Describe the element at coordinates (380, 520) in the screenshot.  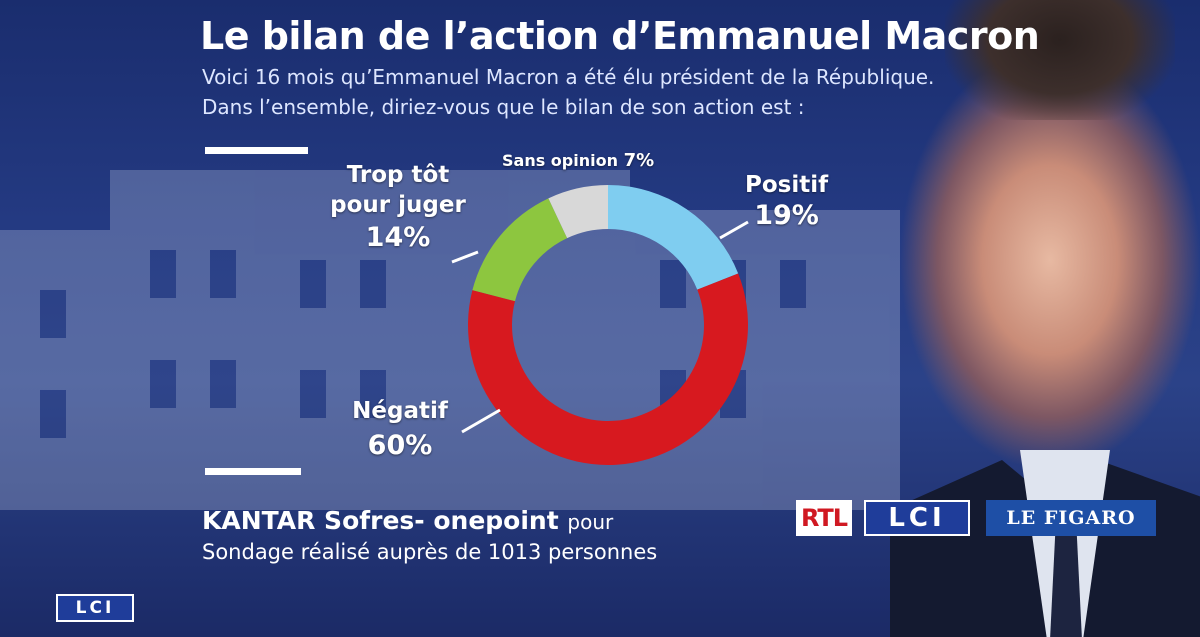
I see `source-name: KANTAR Sofres- onepoint` at that location.